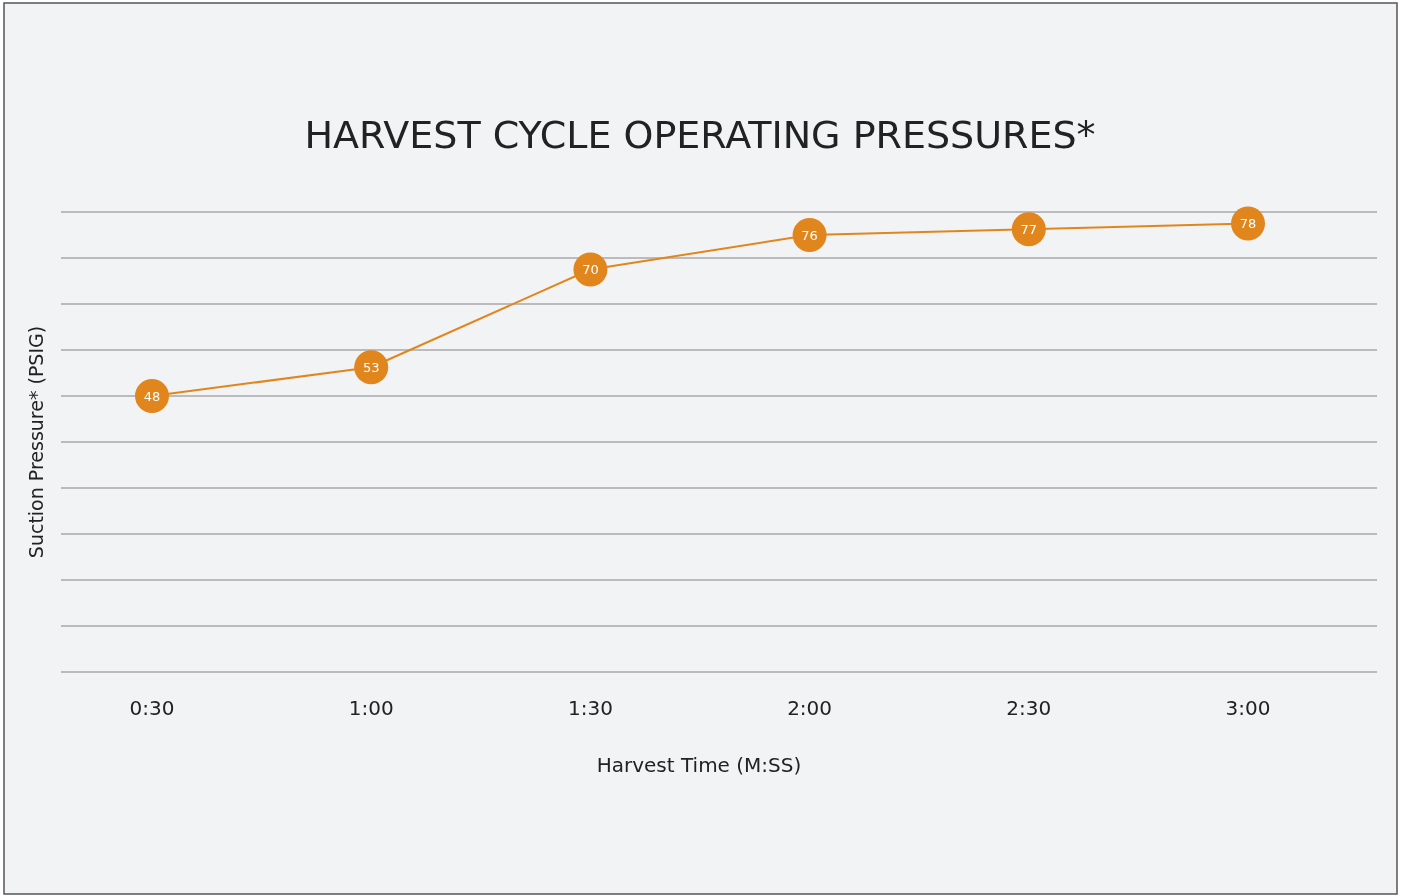 The height and width of the screenshot is (896, 1403). Describe the element at coordinates (371, 367) in the screenshot. I see `data-label: 53` at that location.